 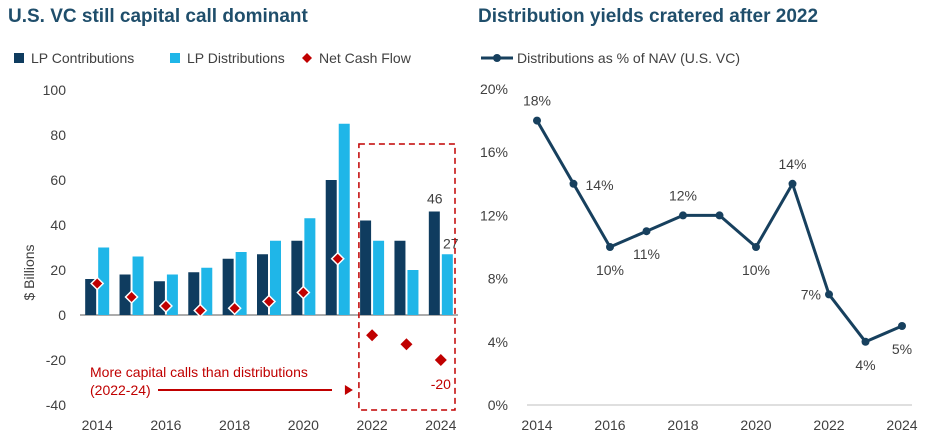 What do you see at coordinates (262, 284) in the screenshot?
I see `bar-contribution-2019` at bounding box center [262, 284].